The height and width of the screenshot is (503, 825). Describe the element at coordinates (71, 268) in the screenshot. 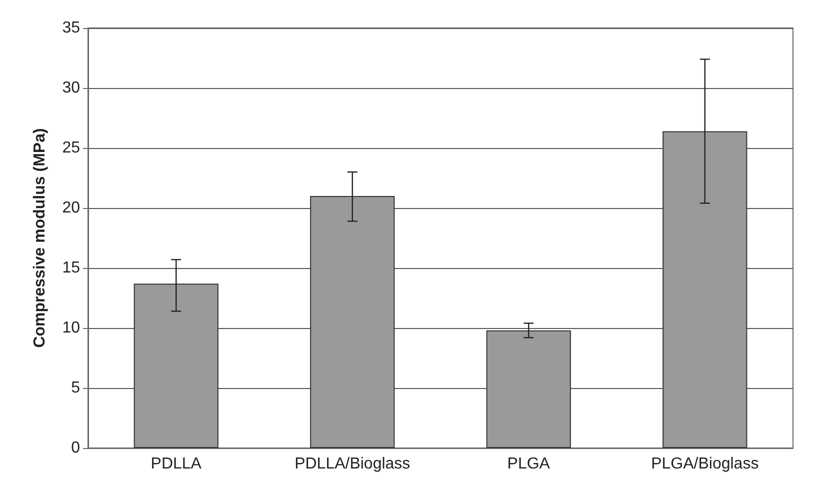

I see `y-tick-label: 15` at that location.